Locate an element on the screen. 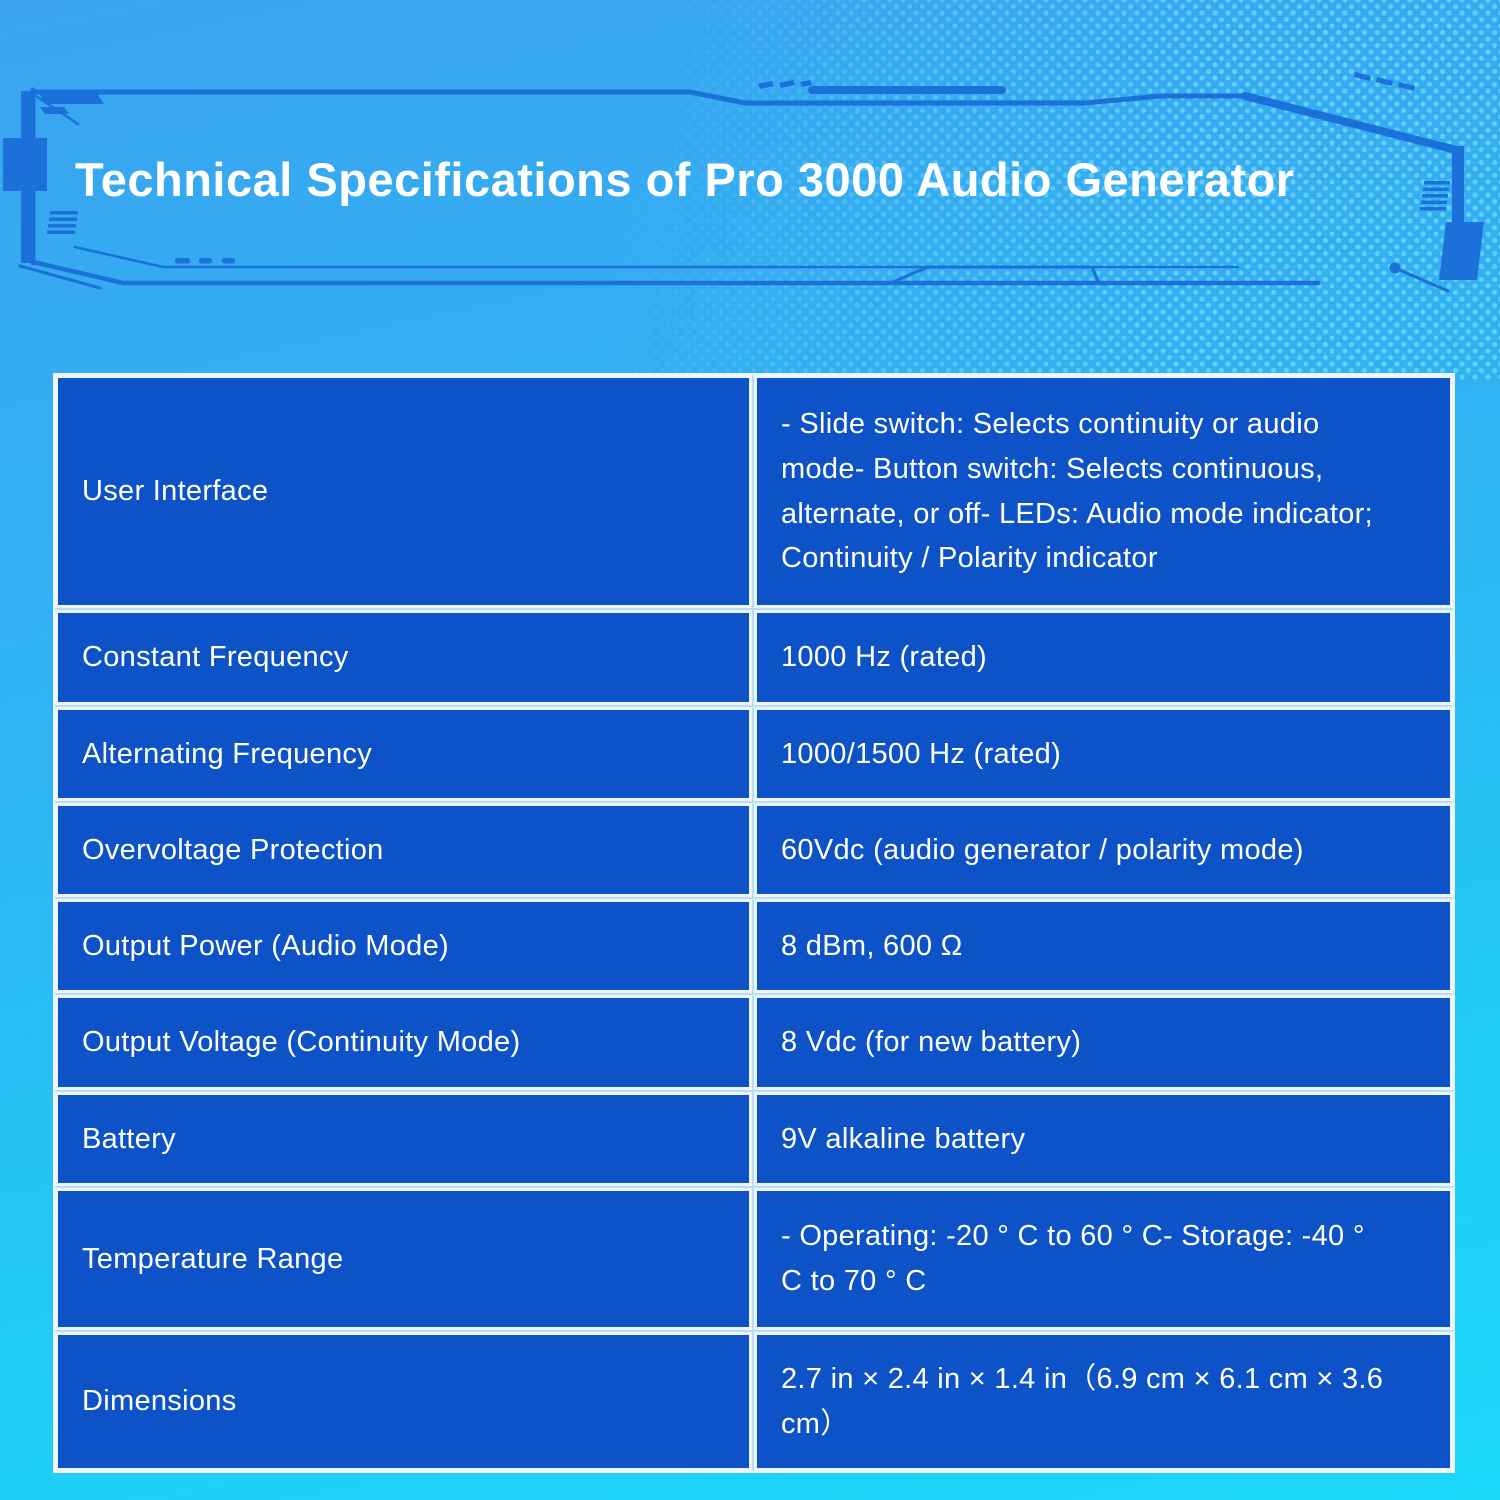 The height and width of the screenshot is (1500, 1500). spec-value-overvoltage-protection: 60Vdc (audio generator / polarity mode) is located at coordinates (1103, 850).